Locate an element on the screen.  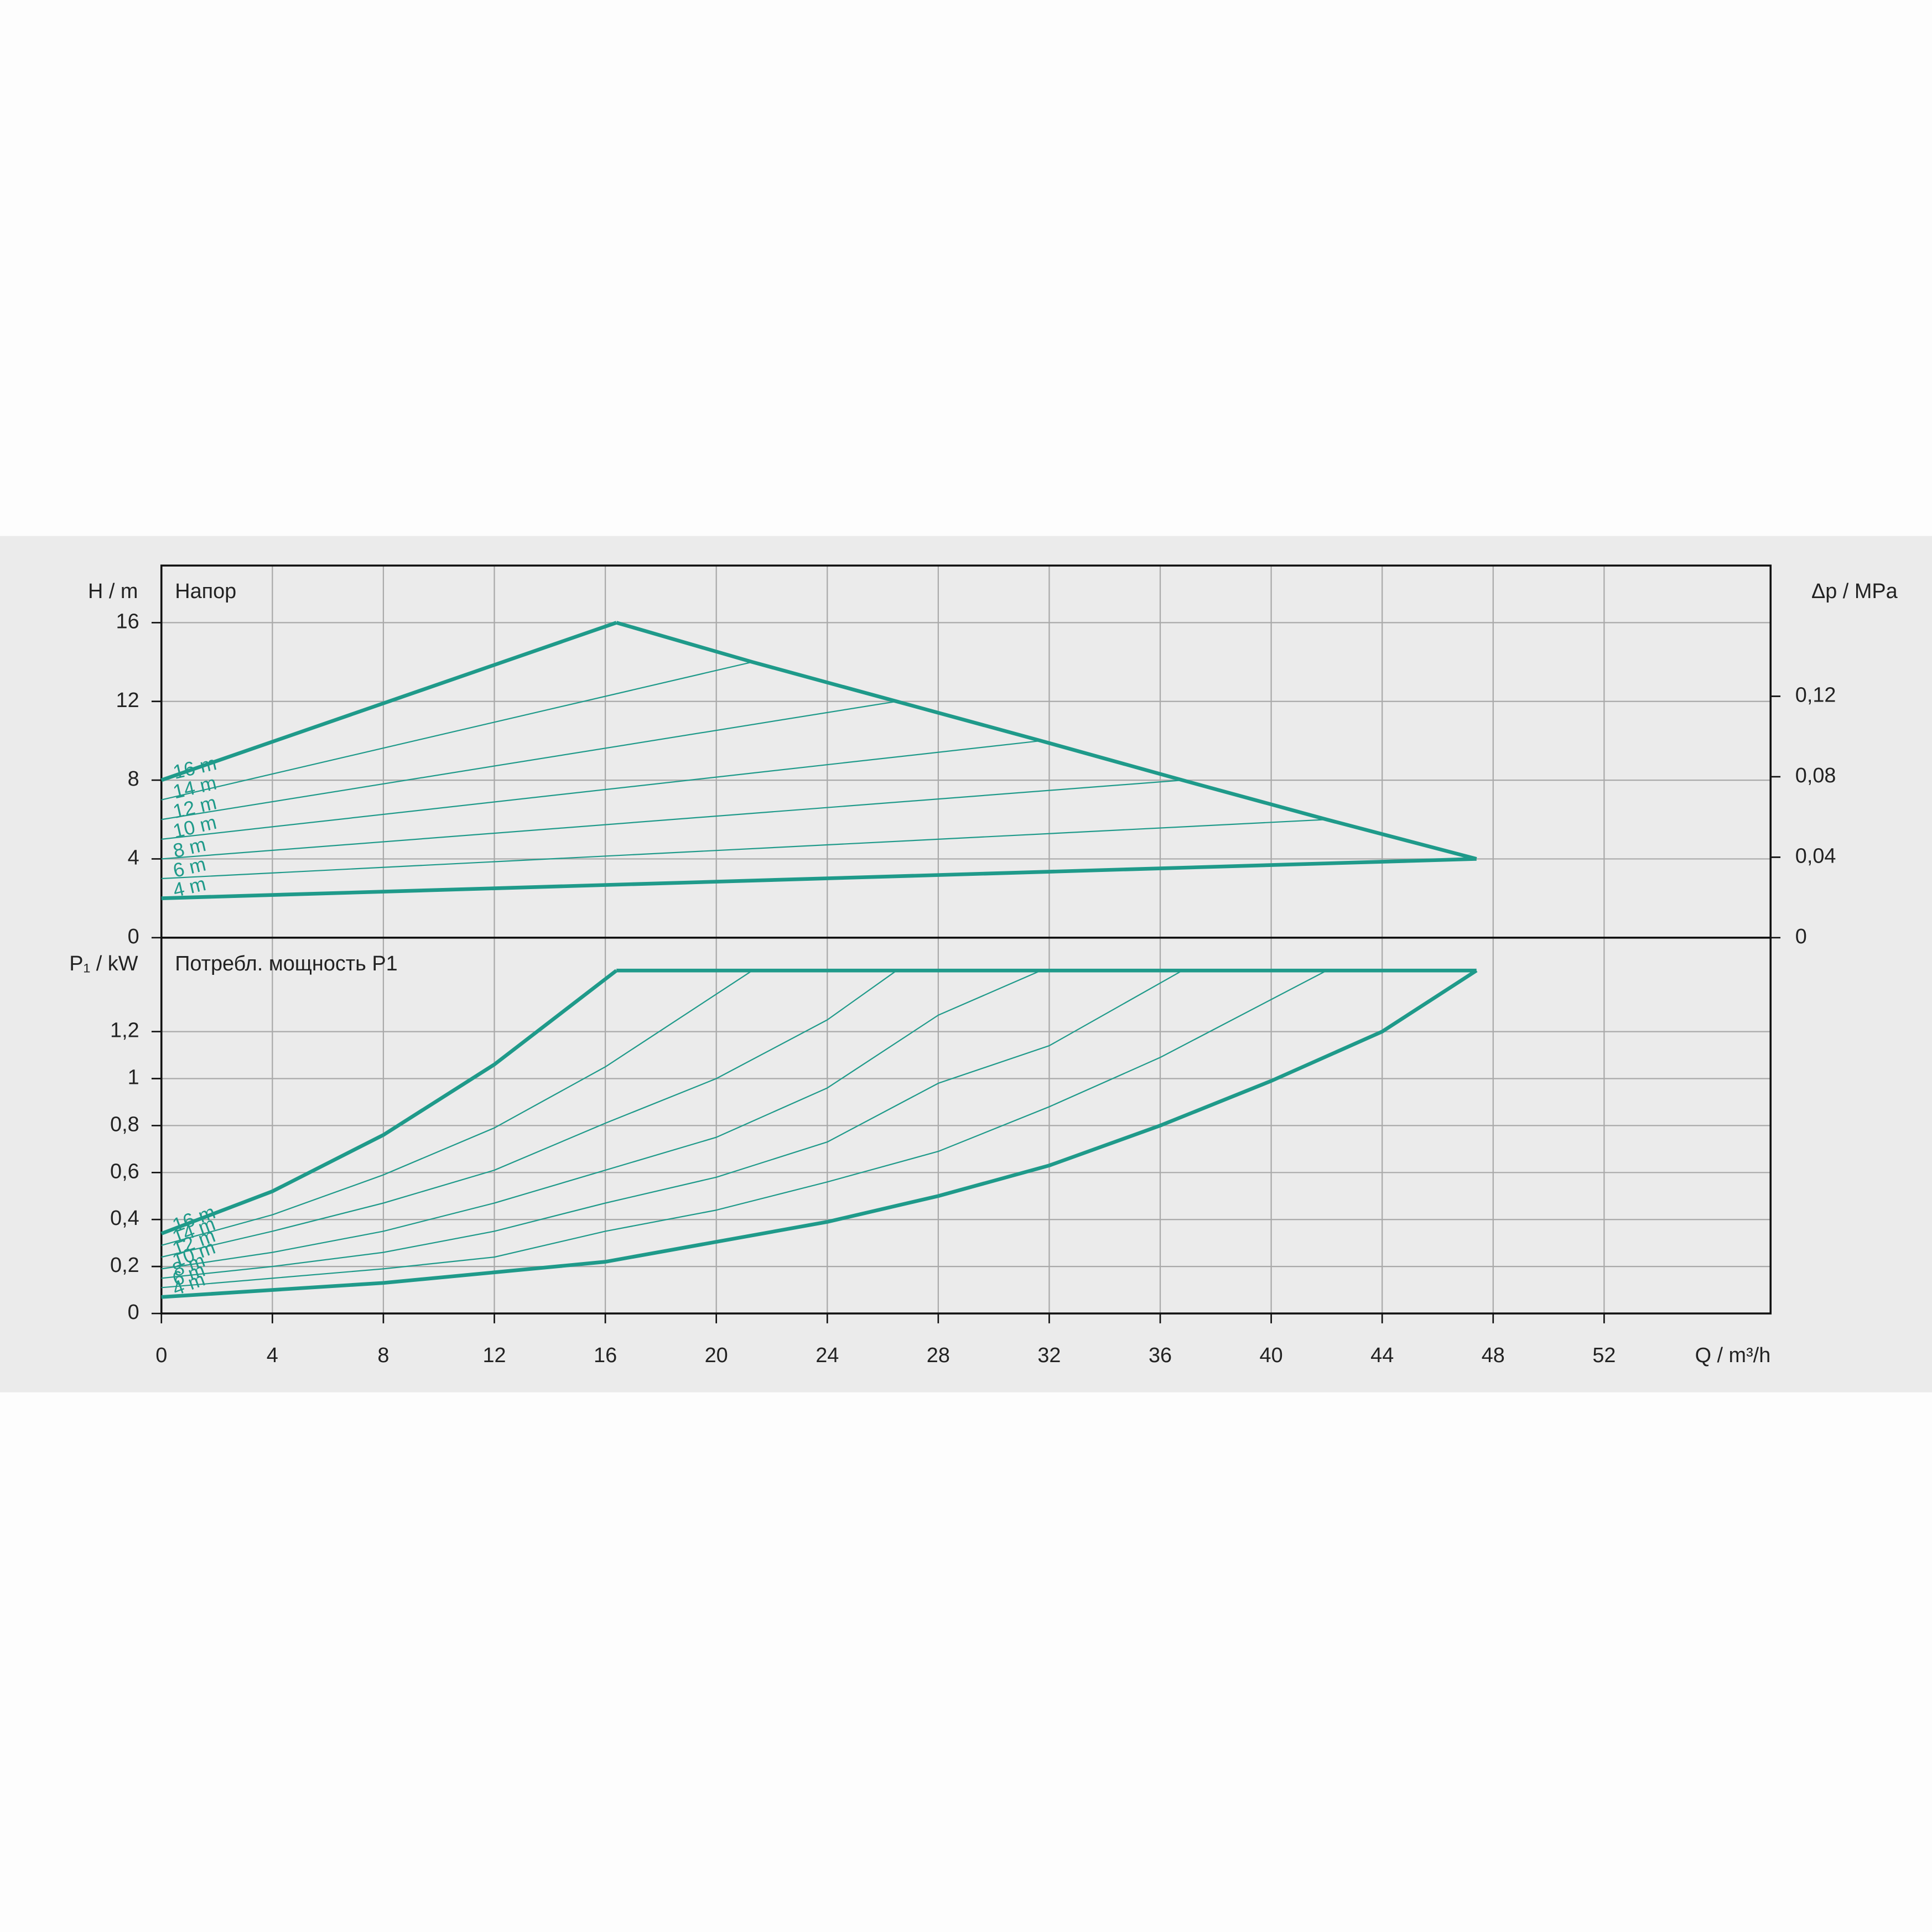
x-tick-label: 0 is located at coordinates (161, 1356).